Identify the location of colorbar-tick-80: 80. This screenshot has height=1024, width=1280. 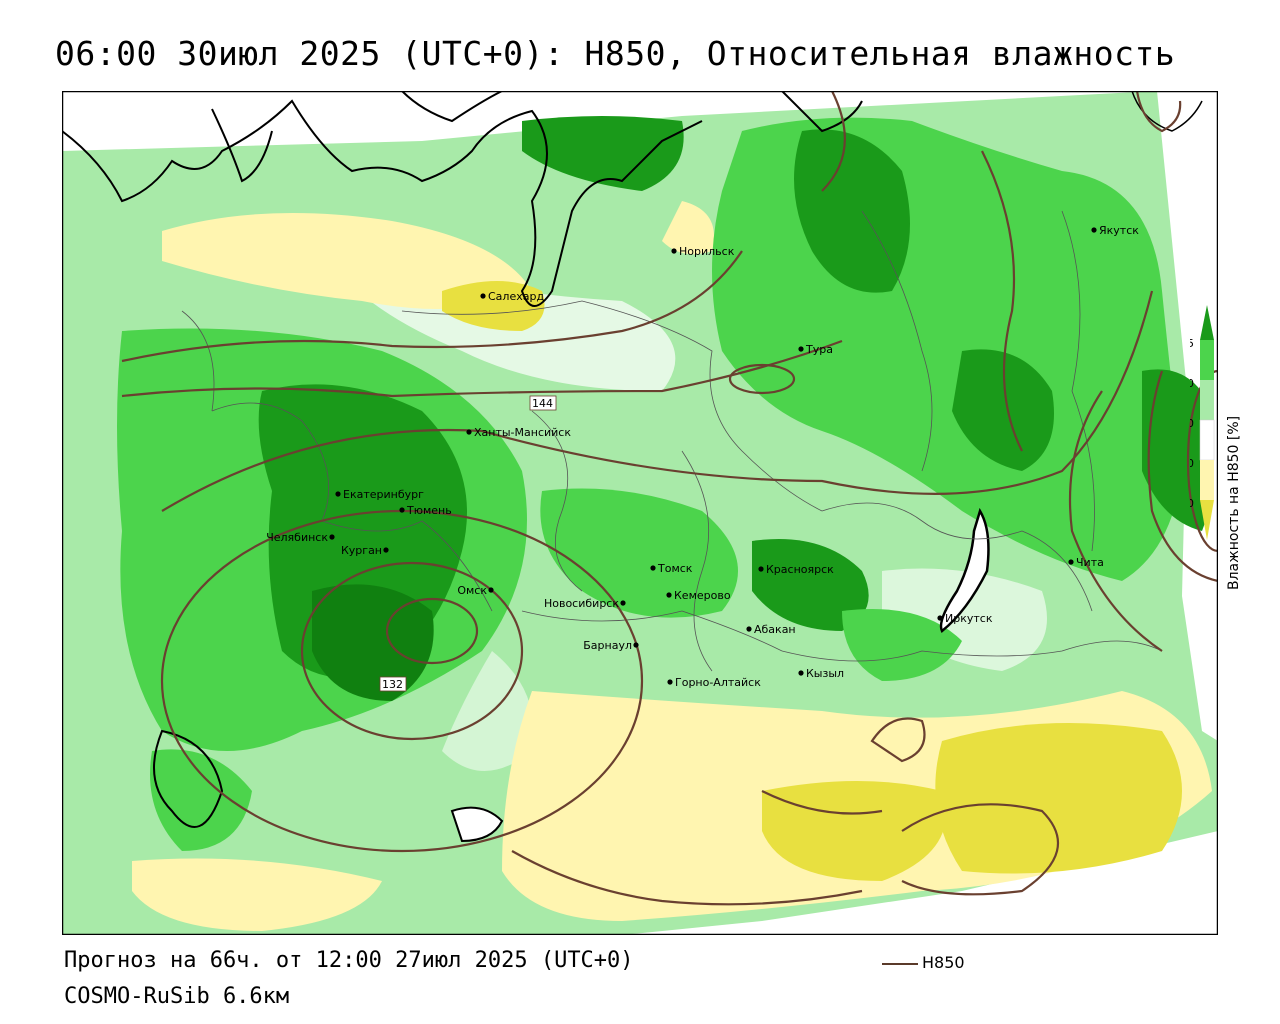
(1192, 383).